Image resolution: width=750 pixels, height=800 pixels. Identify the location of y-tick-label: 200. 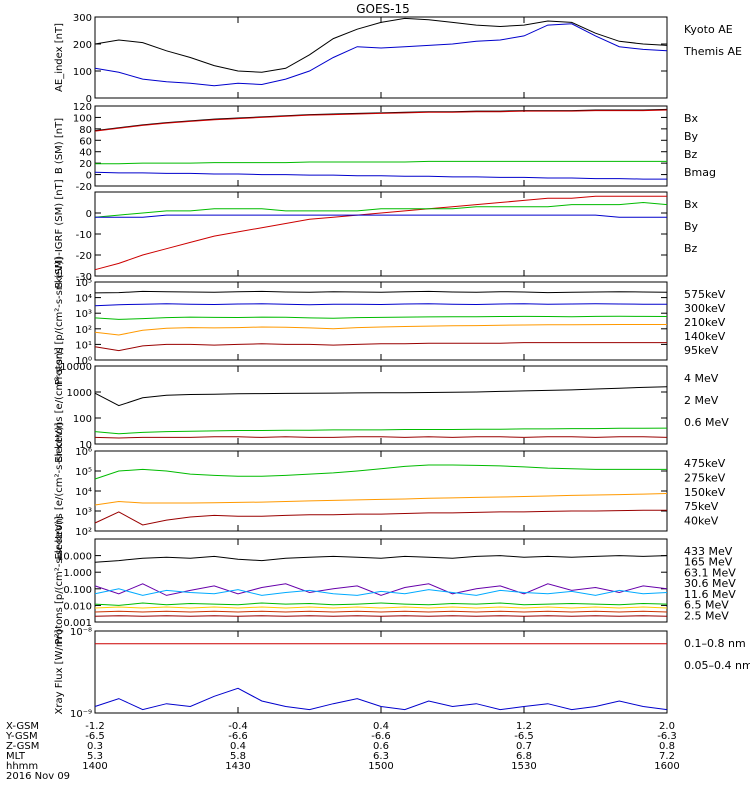
(82, 45).